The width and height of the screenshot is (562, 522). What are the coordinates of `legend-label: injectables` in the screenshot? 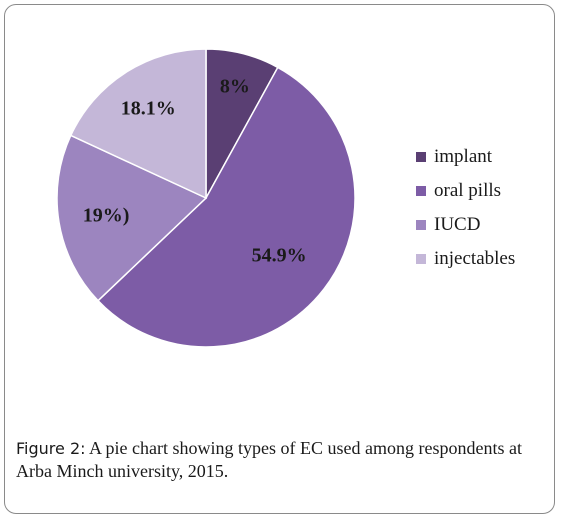 It's located at (475, 258).